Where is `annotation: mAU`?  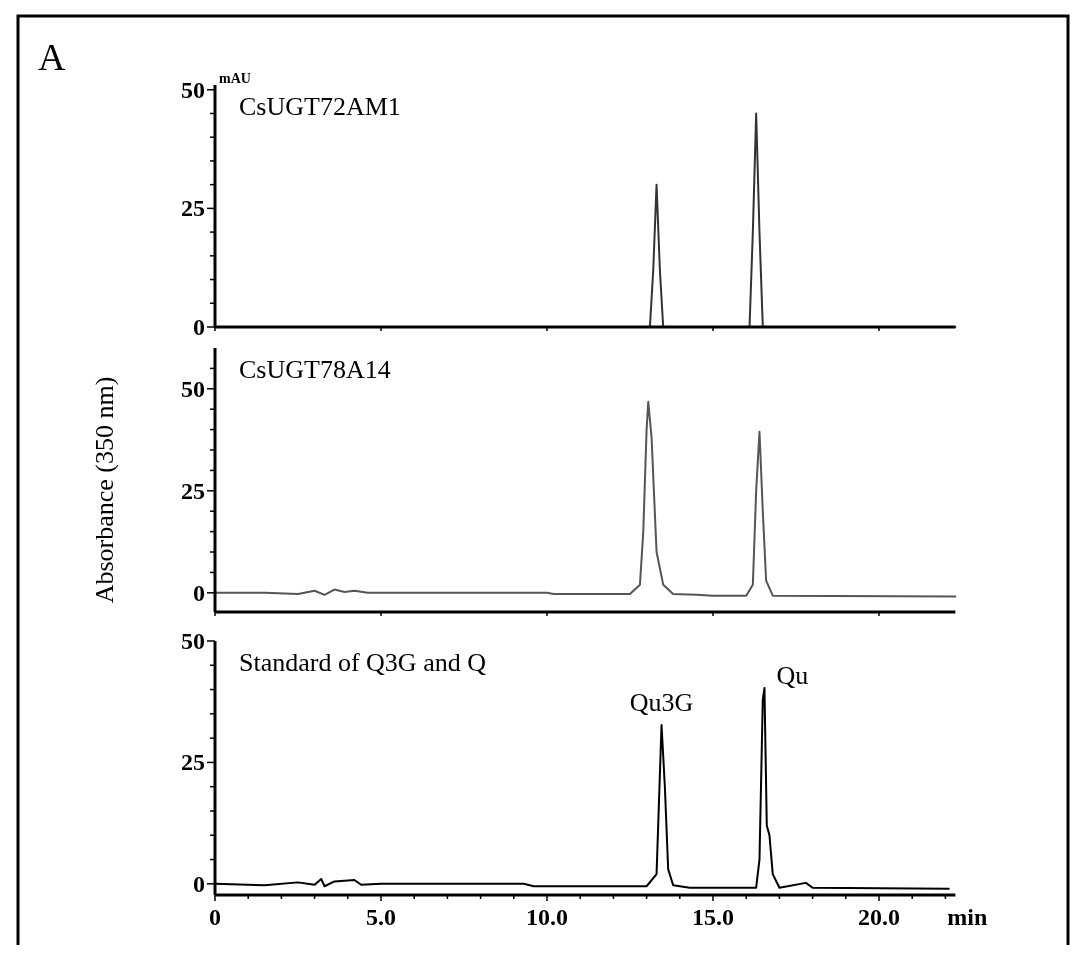 annotation: mAU is located at coordinates (235, 78).